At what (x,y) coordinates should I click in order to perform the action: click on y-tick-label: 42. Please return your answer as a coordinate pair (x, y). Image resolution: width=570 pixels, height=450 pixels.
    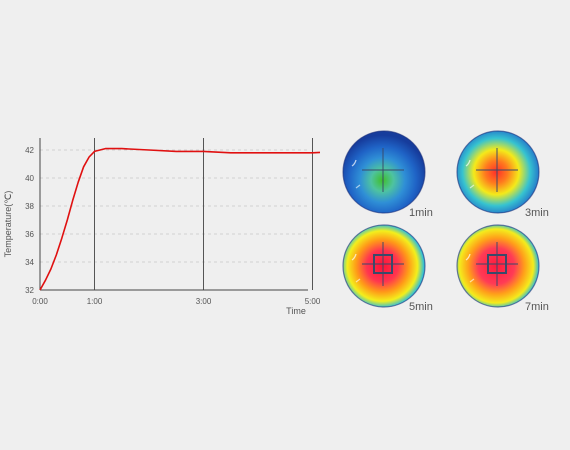
    Looking at the image, I should click on (29, 150).